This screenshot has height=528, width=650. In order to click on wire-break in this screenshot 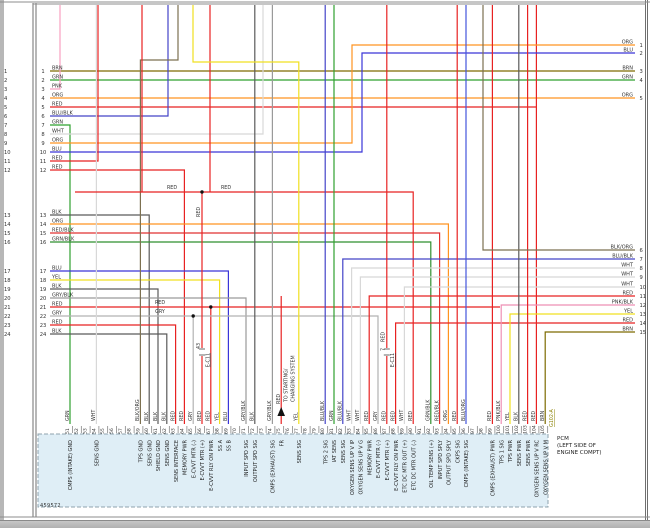, I will do `click(387, 352)`.